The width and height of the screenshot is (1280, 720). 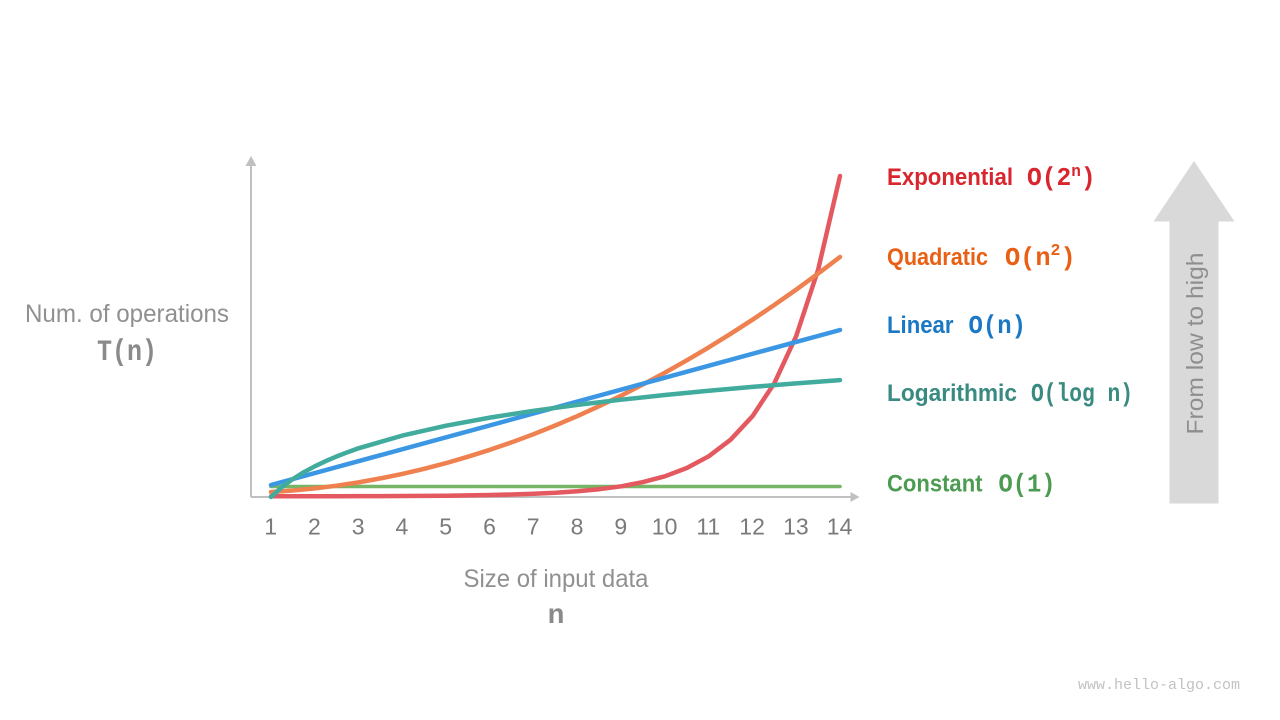 What do you see at coordinates (752, 527) in the screenshot?
I see `svg-text: 12` at bounding box center [752, 527].